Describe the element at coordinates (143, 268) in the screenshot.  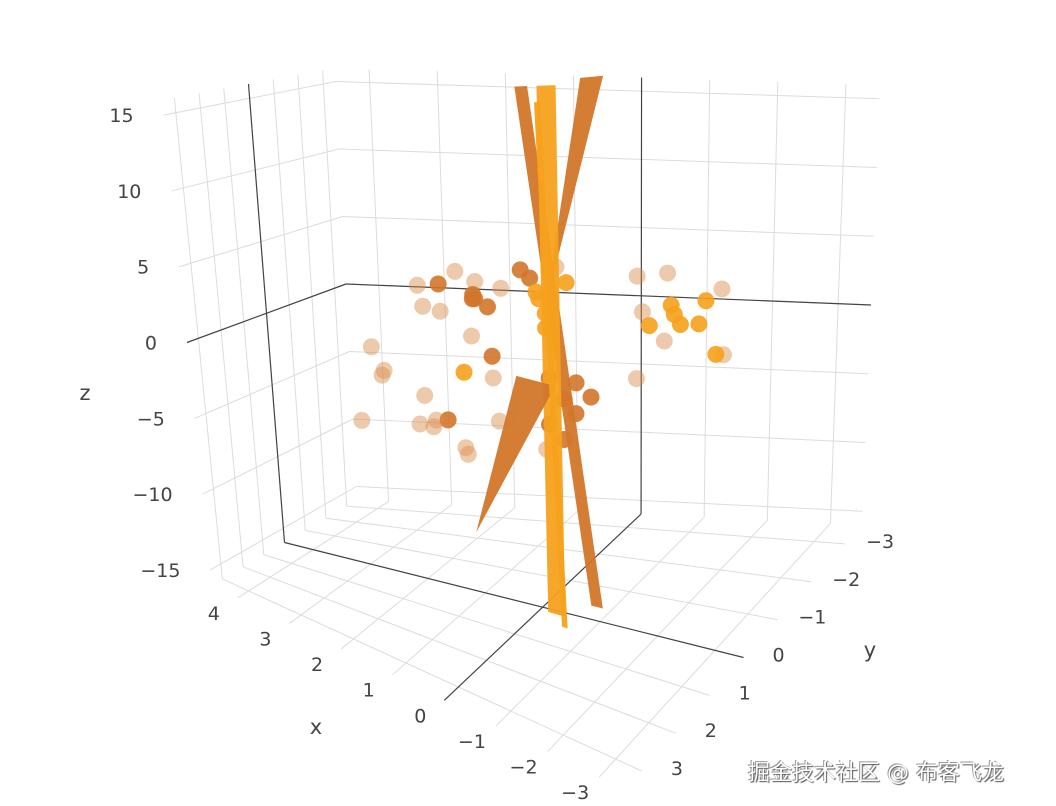
I see `z-tick-label: 5` at that location.